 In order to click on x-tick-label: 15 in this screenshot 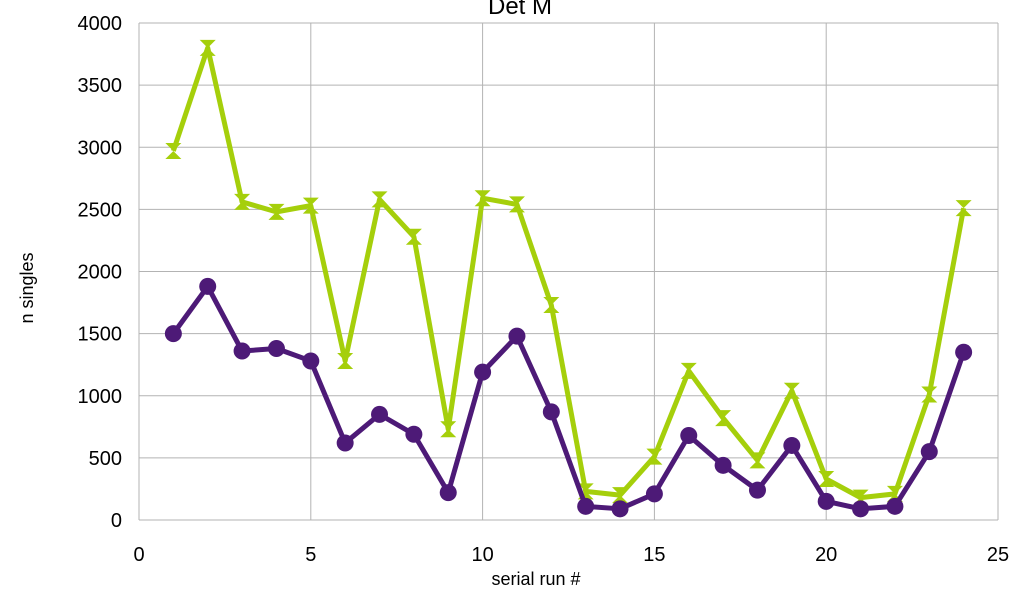, I will do `click(654, 555)`.